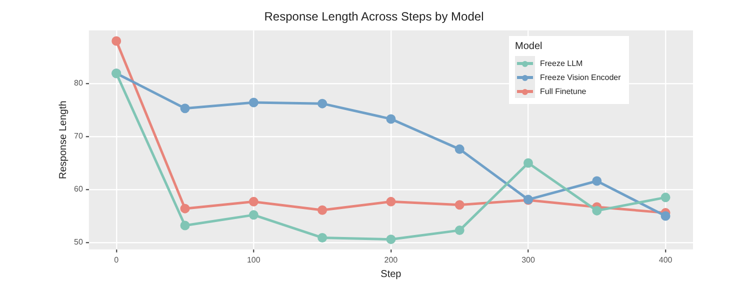 The width and height of the screenshot is (753, 284). I want to click on x-tick-label: 300, so click(529, 259).